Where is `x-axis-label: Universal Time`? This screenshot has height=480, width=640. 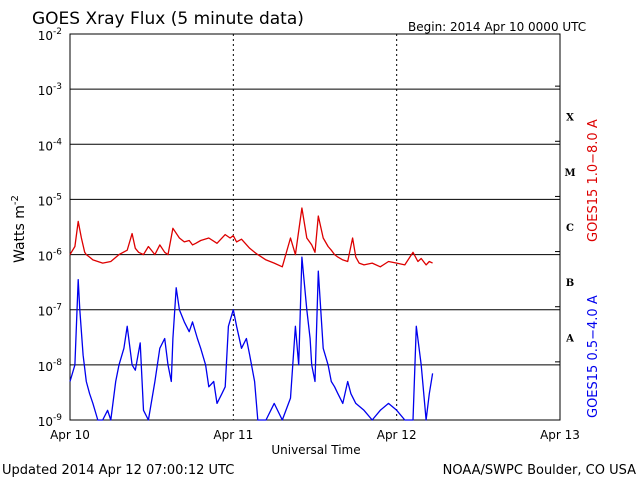
x-axis-label: Universal Time is located at coordinates (315, 450).